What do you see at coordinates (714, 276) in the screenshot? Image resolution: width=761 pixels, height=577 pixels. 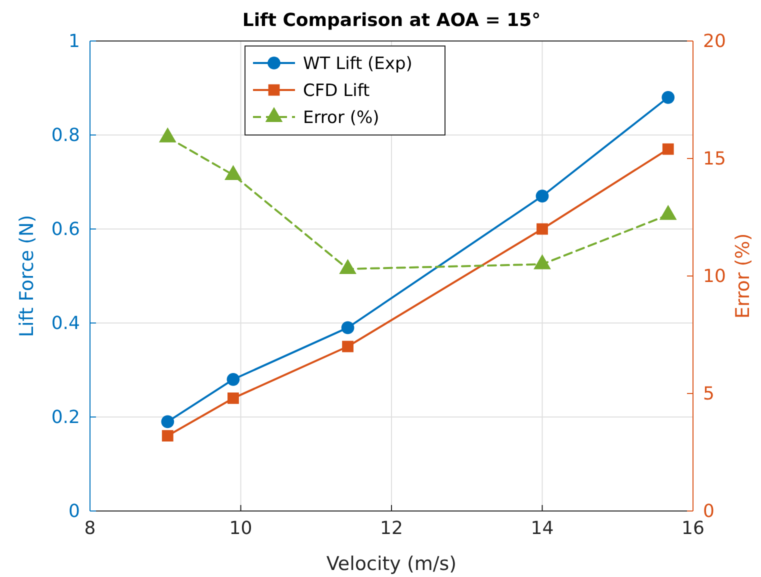 I see `y2-tick-label: 10` at bounding box center [714, 276].